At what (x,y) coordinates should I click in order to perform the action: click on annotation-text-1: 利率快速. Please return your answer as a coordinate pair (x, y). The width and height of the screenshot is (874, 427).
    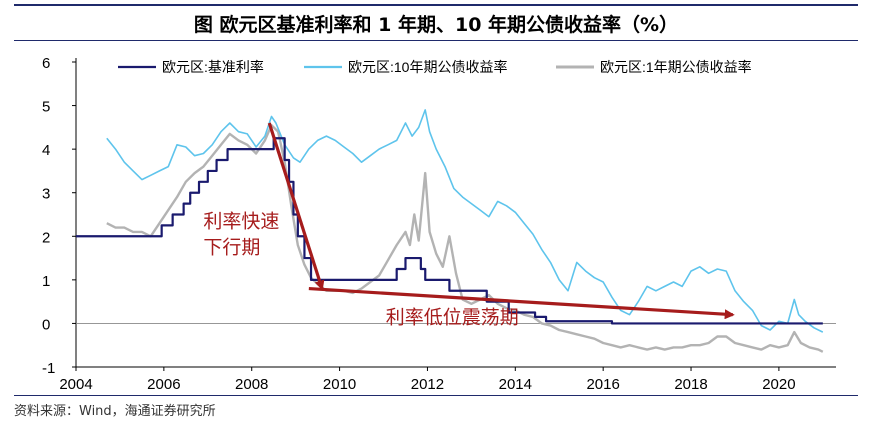
    Looking at the image, I should click on (241, 222).